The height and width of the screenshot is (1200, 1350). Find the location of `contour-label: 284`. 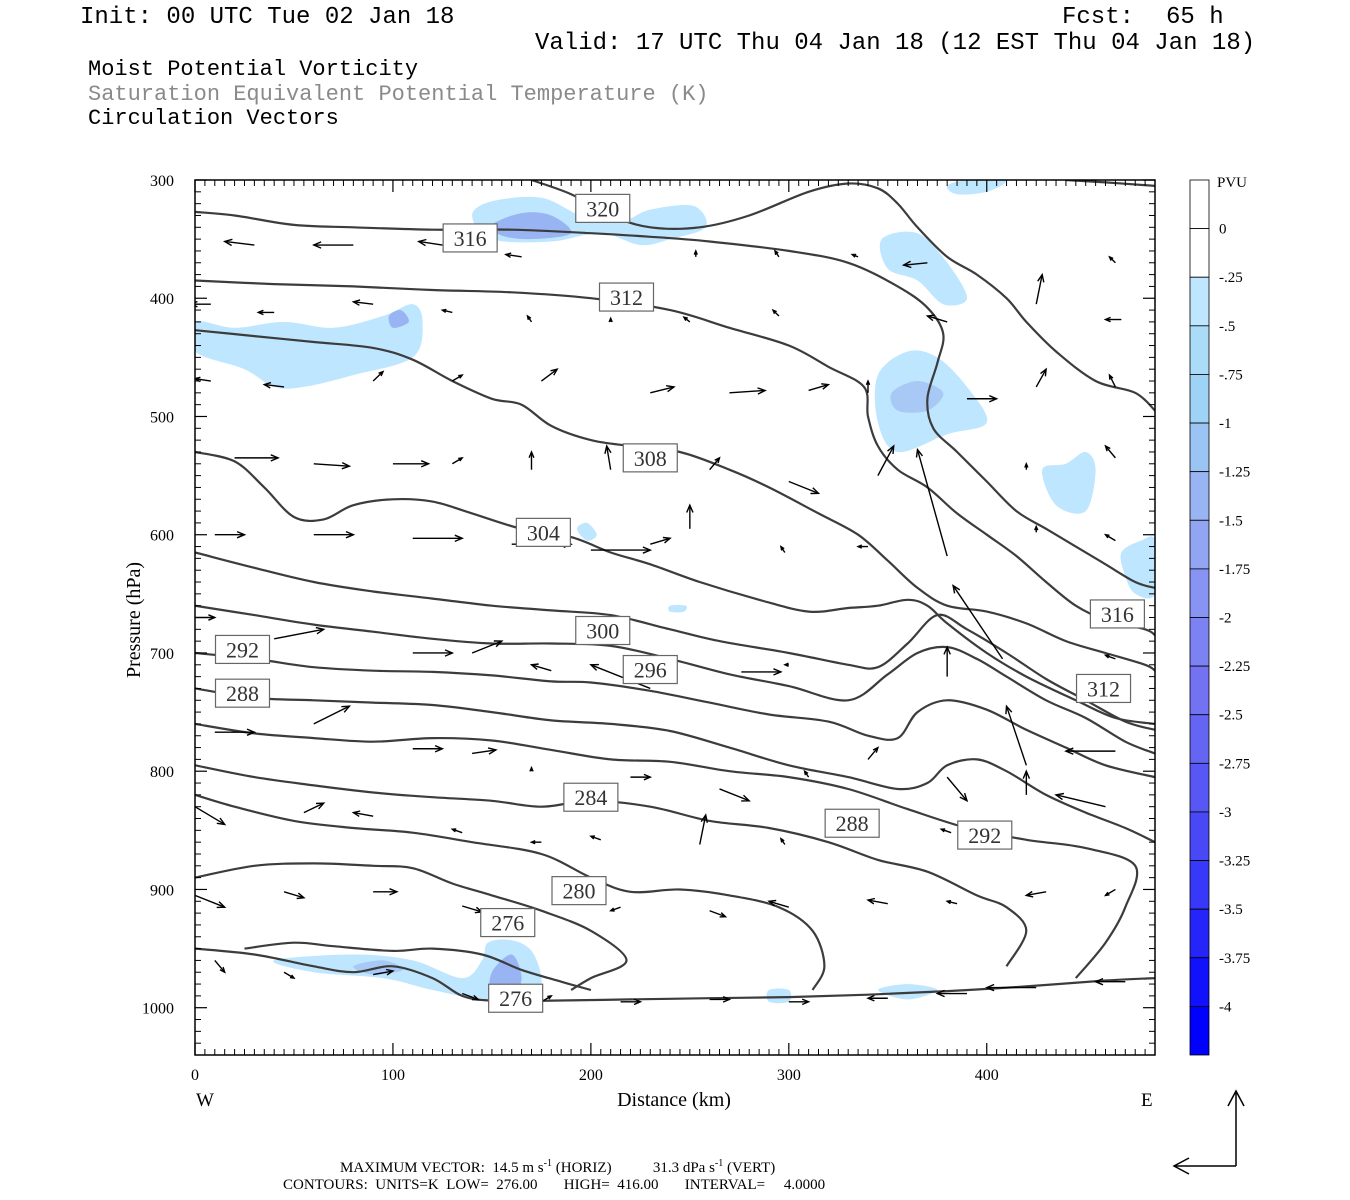

contour-label: 284 is located at coordinates (591, 797).